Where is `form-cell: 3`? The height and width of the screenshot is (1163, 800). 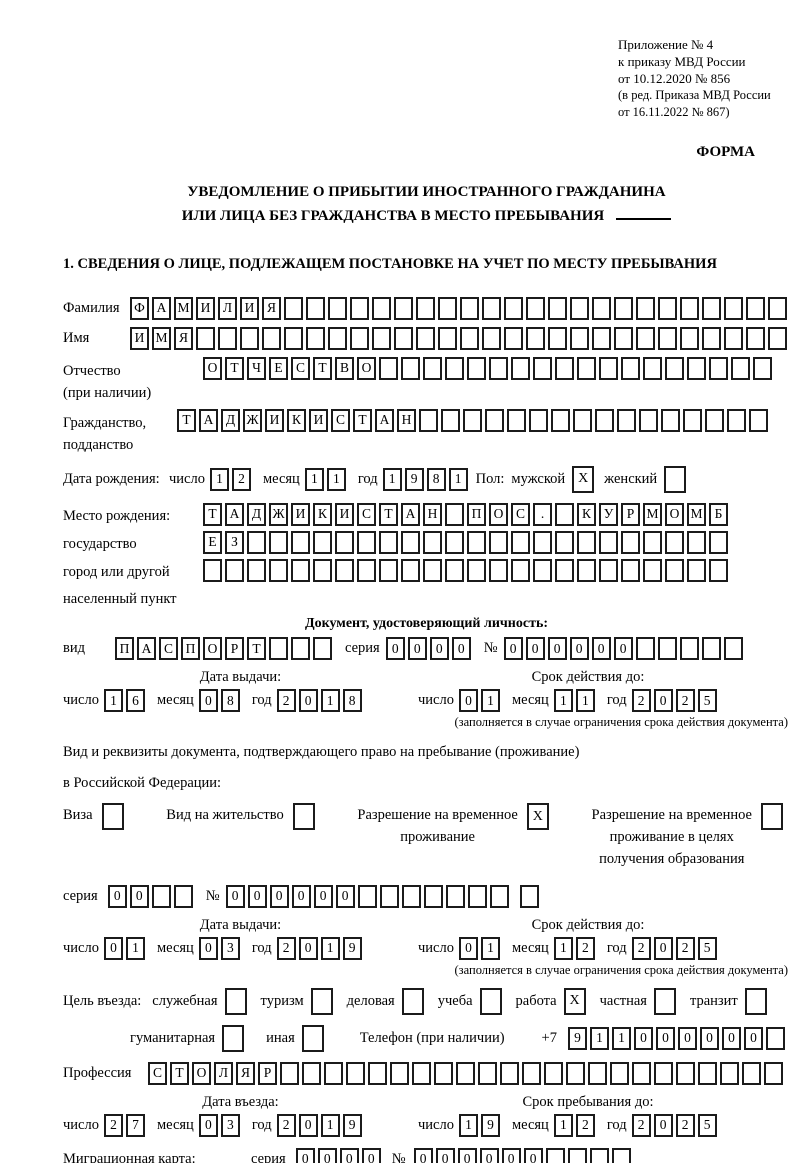
form-cell: 3 is located at coordinates (230, 1125).